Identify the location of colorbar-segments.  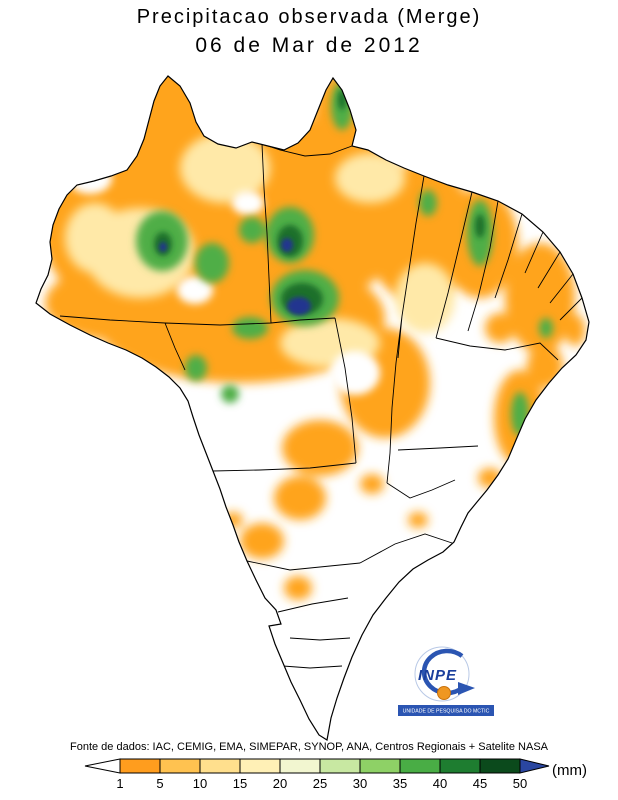
(320, 766).